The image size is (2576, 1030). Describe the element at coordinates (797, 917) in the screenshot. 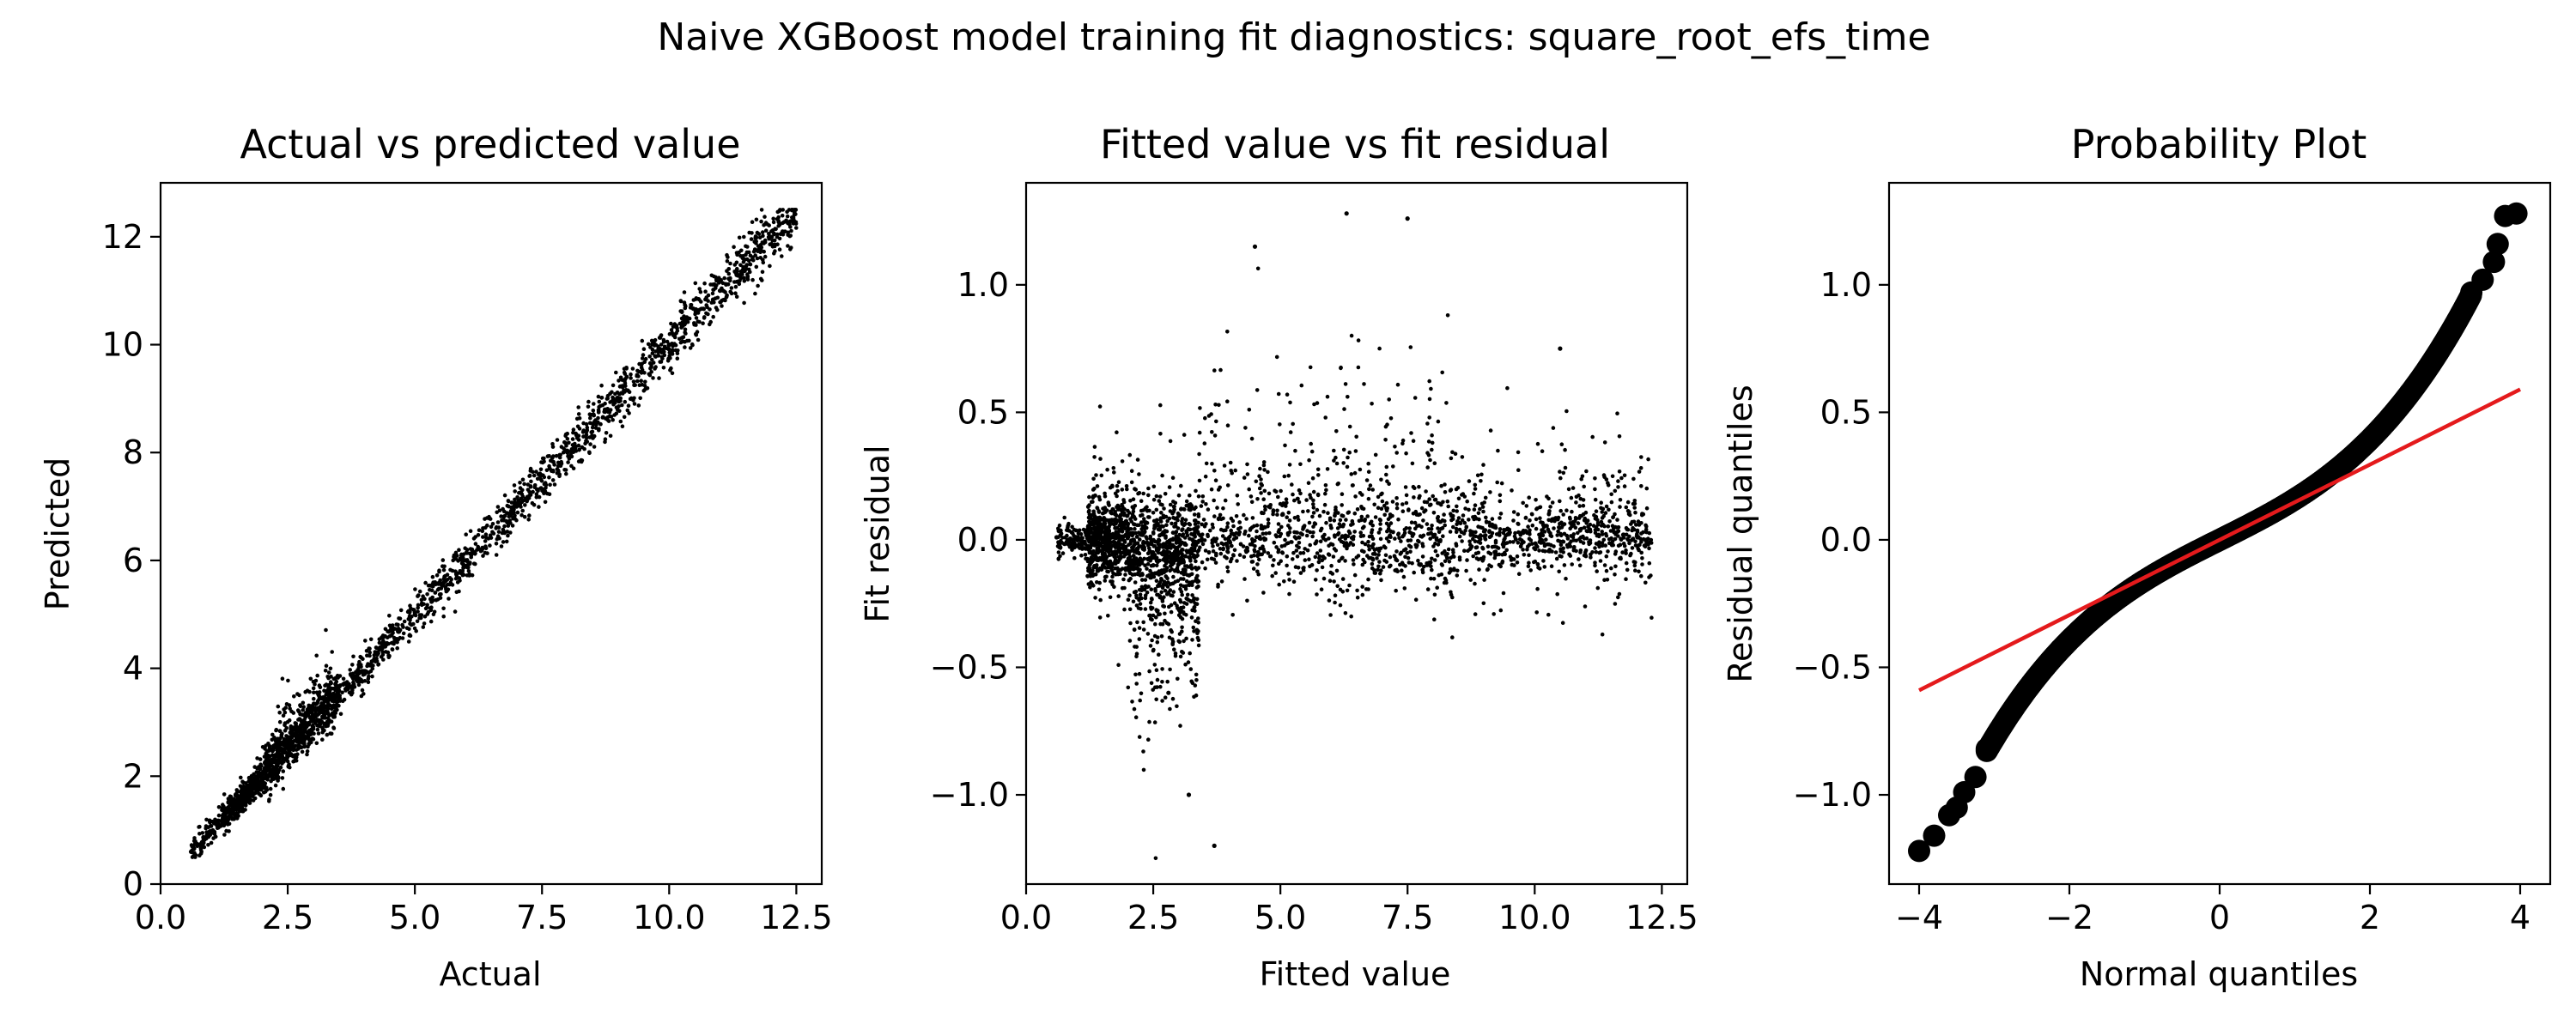

I see `x-tick-label: 12.5` at that location.